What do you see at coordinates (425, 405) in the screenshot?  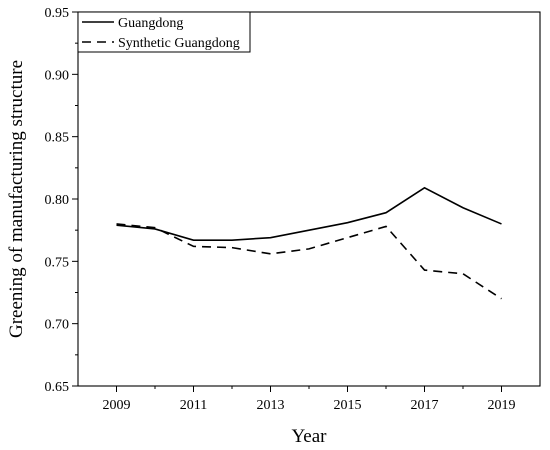 I see `x-tick-label: 2017` at bounding box center [425, 405].